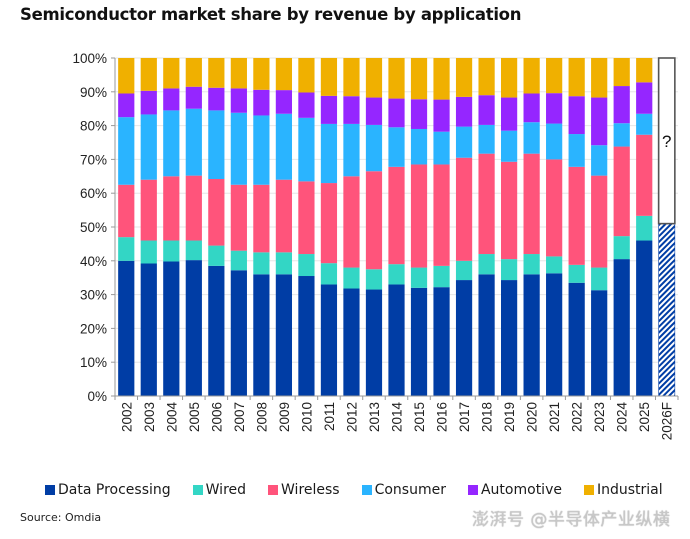  Describe the element at coordinates (306, 417) in the screenshot. I see `x-tick-label: 2010` at that location.